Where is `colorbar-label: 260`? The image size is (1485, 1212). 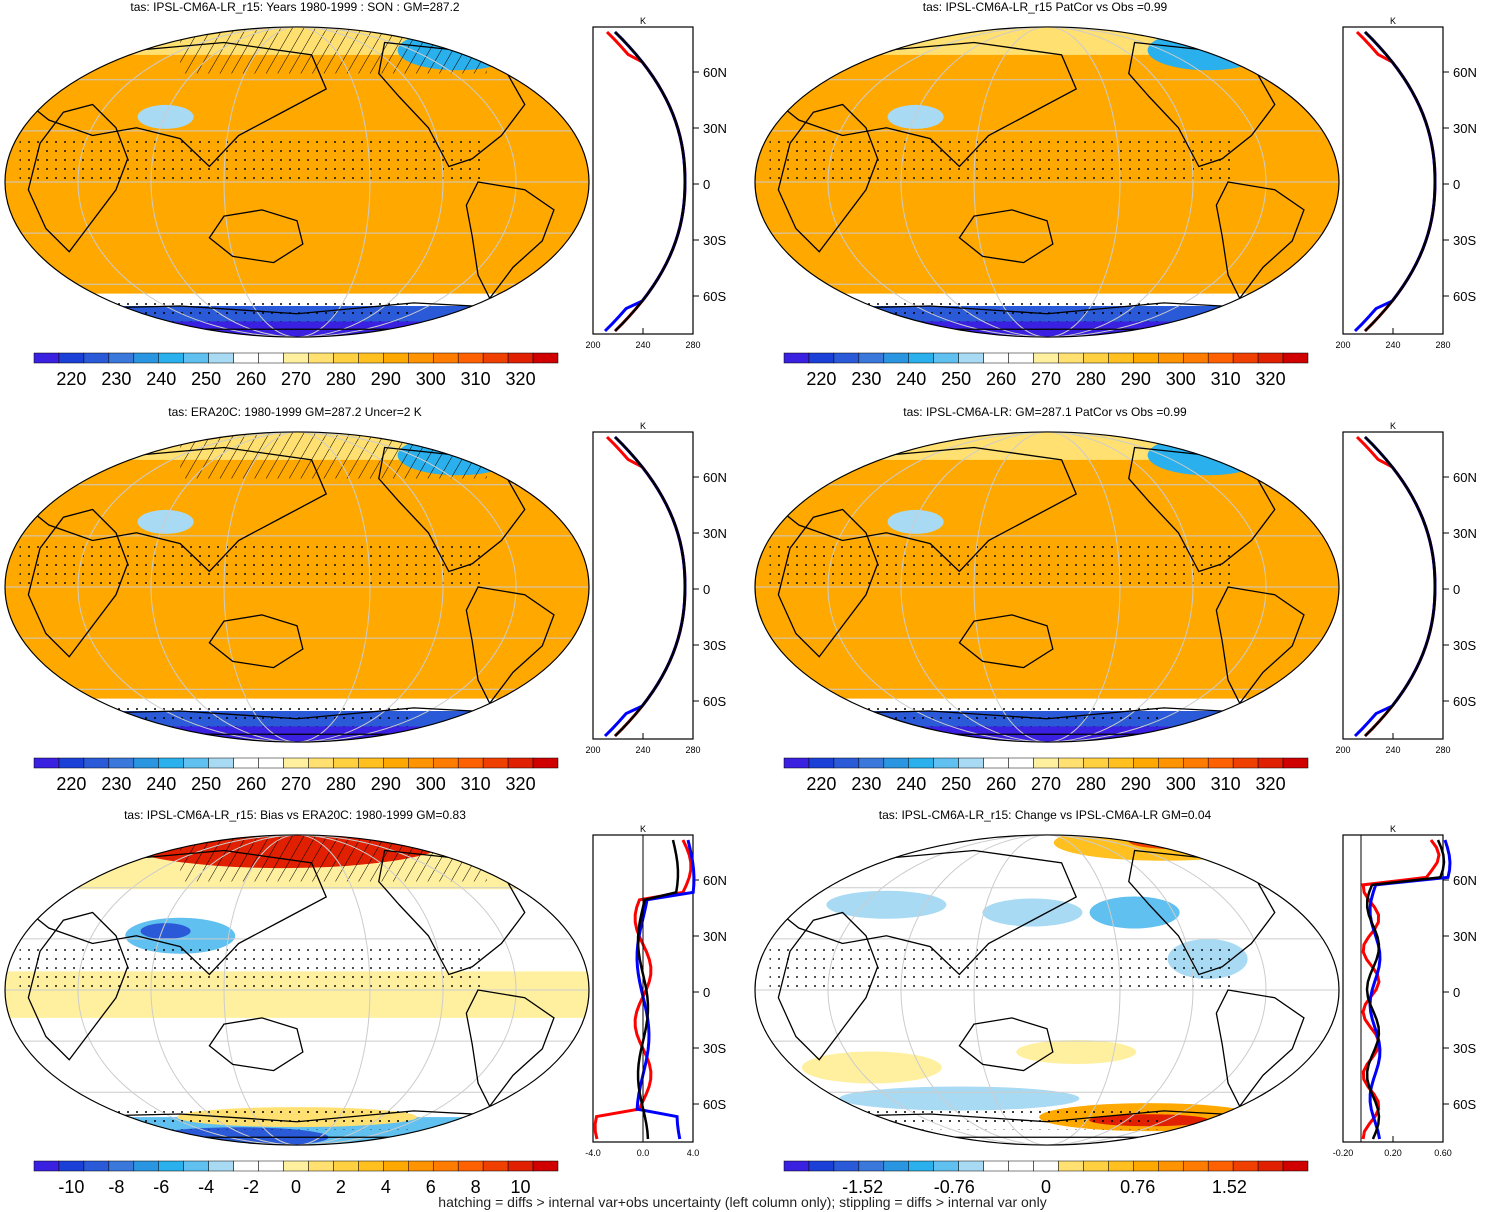 colorbar-label: 260 is located at coordinates (1001, 379).